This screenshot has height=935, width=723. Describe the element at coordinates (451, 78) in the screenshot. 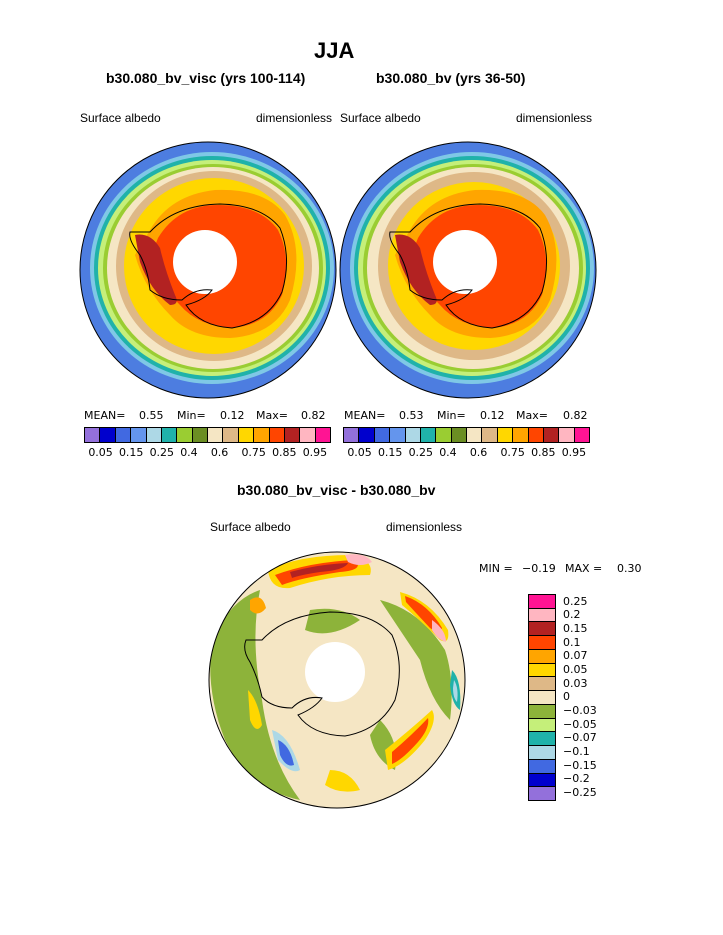

I see `panel2-case-title: b30.080_bv (yrs 36-50)` at that location.